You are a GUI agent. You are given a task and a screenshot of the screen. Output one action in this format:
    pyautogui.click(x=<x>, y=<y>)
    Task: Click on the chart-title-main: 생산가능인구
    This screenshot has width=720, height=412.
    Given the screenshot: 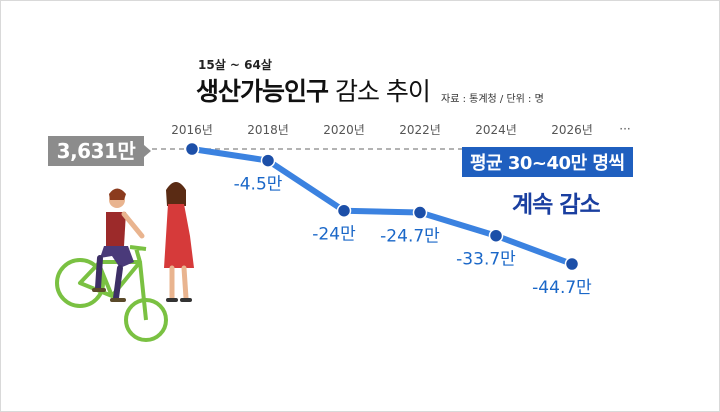 What is the action you would take?
    pyautogui.click(x=262, y=91)
    